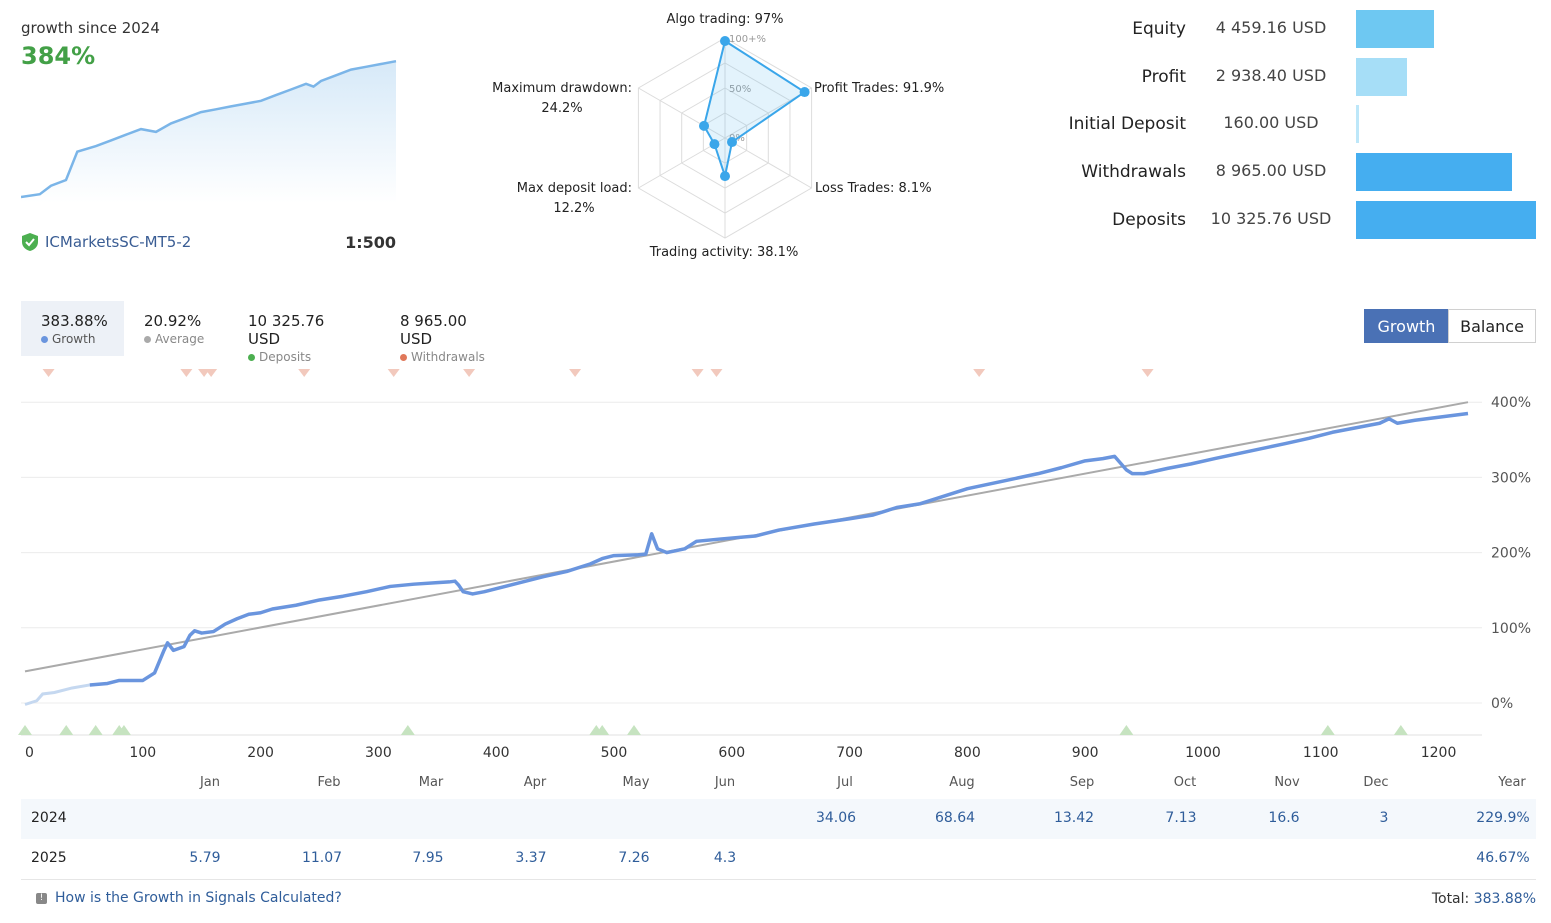  I want to click on month-label: Feb, so click(328, 782).